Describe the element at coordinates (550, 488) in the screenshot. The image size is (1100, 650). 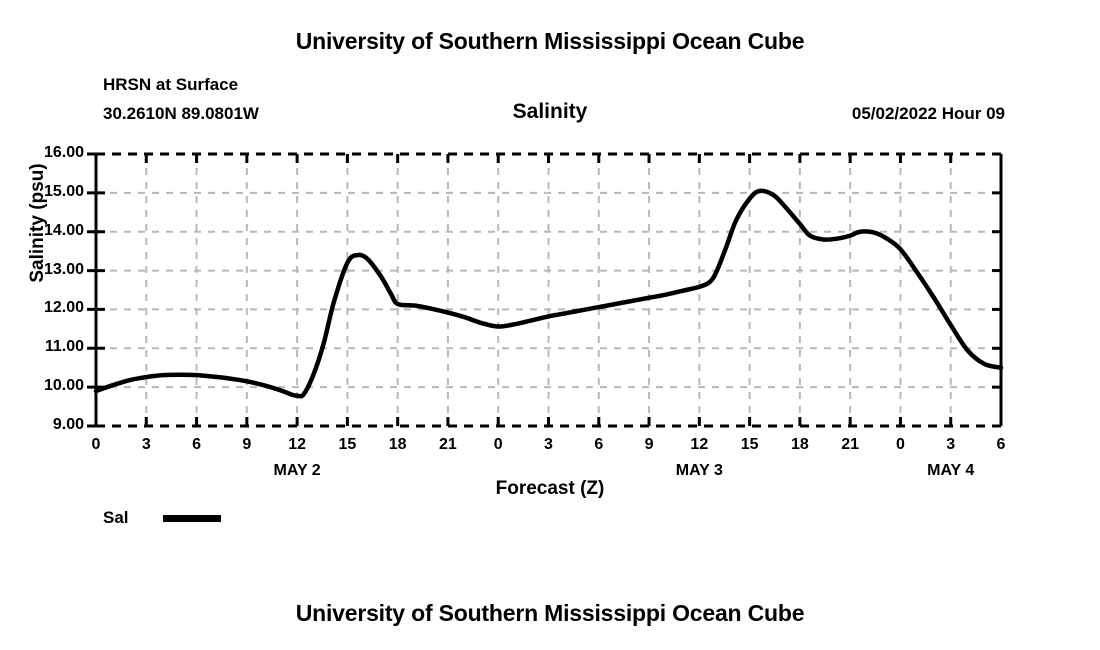
I see `x-axis-title: Forecast (Z)` at that location.